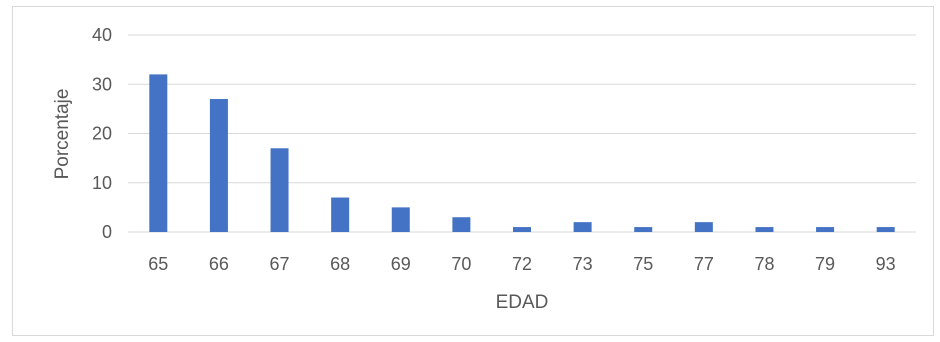  I want to click on y-tick-label: 0, so click(107, 232).